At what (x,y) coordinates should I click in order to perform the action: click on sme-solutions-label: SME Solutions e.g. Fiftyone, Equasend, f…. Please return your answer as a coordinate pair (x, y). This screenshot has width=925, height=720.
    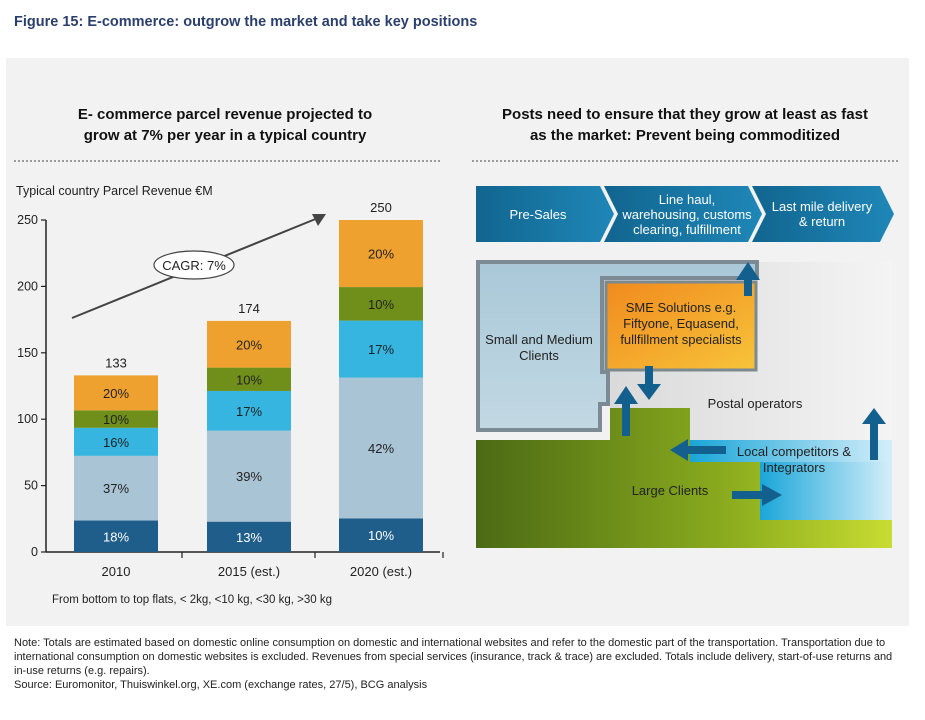
    Looking at the image, I should click on (681, 324).